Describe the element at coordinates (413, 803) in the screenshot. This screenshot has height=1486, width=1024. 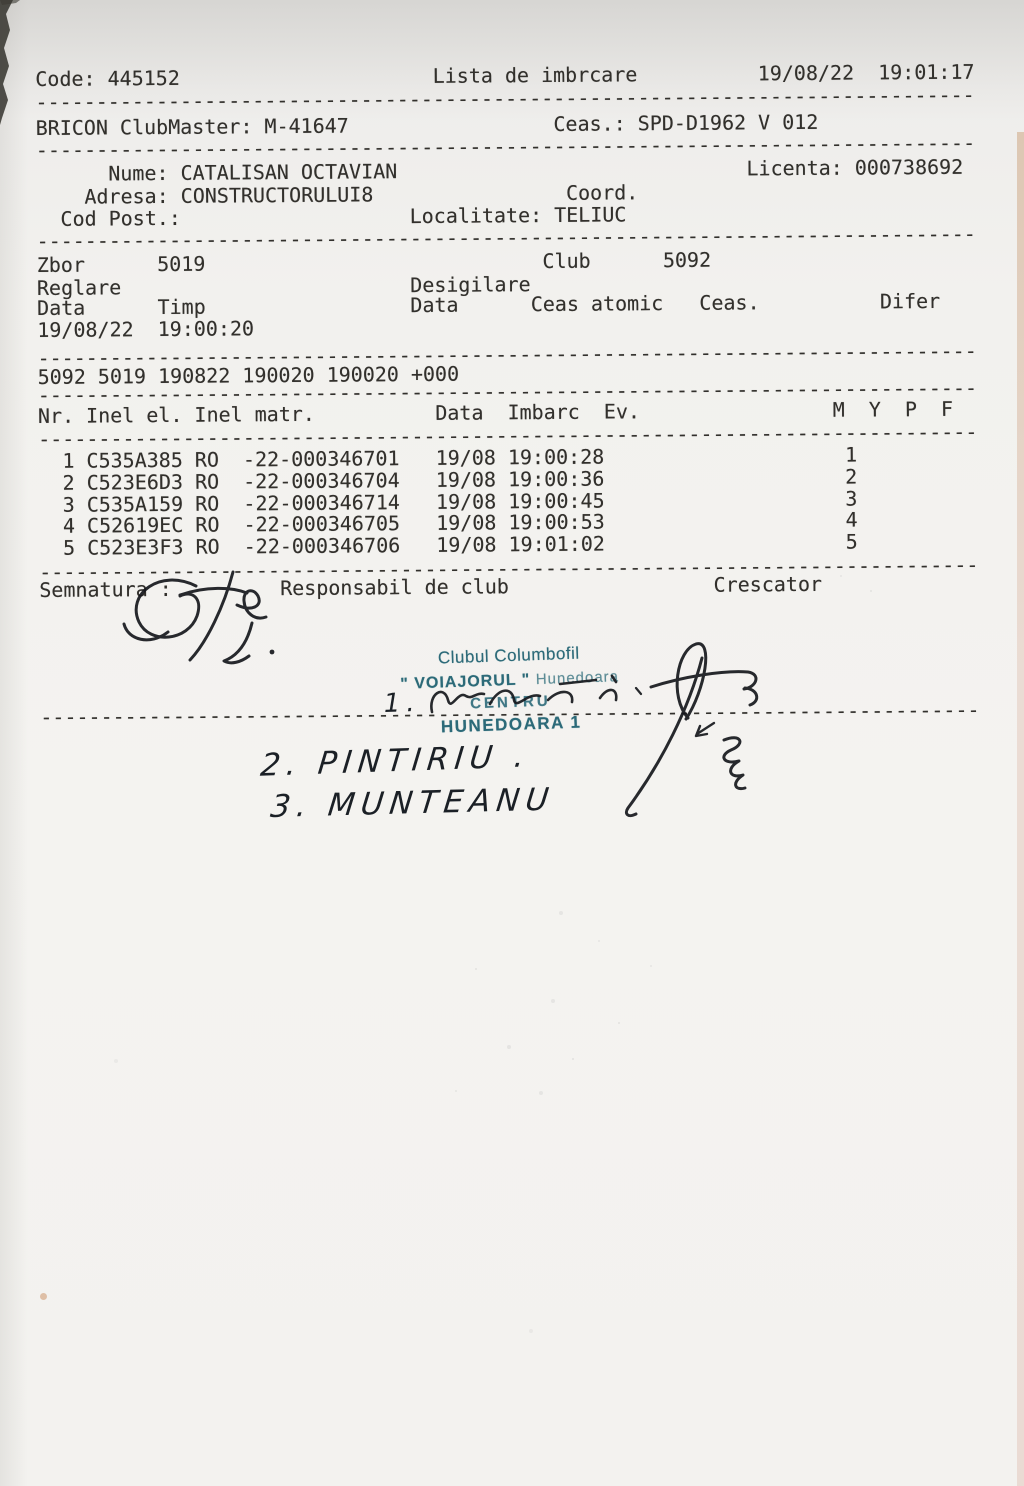
I see `handwriting-item-3: 3. MUNTEANU` at that location.